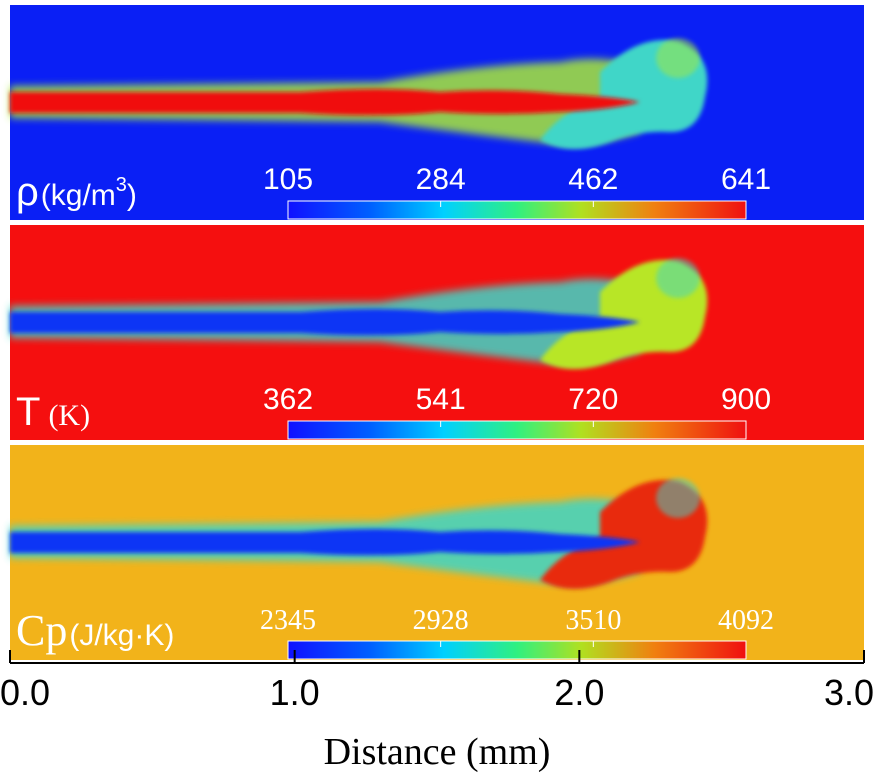  I want to click on panel-unit-superscript: 3, so click(121, 185).